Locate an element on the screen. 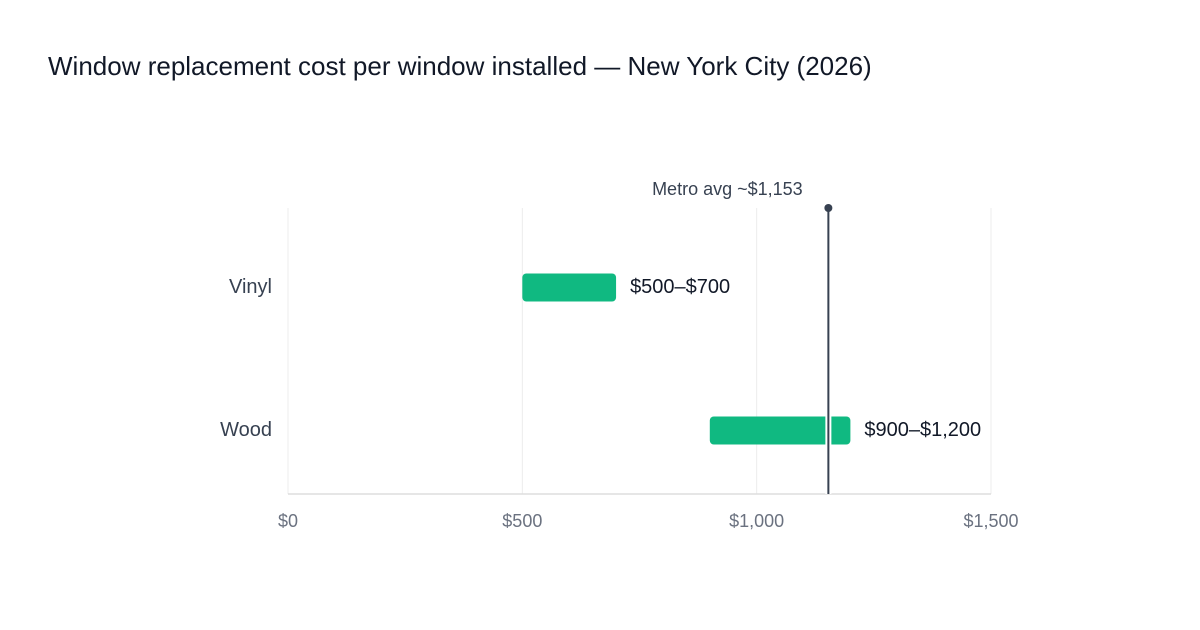 This screenshot has width=1200, height=630. reference-label: Metro avg ~$1,153 is located at coordinates (727, 189).